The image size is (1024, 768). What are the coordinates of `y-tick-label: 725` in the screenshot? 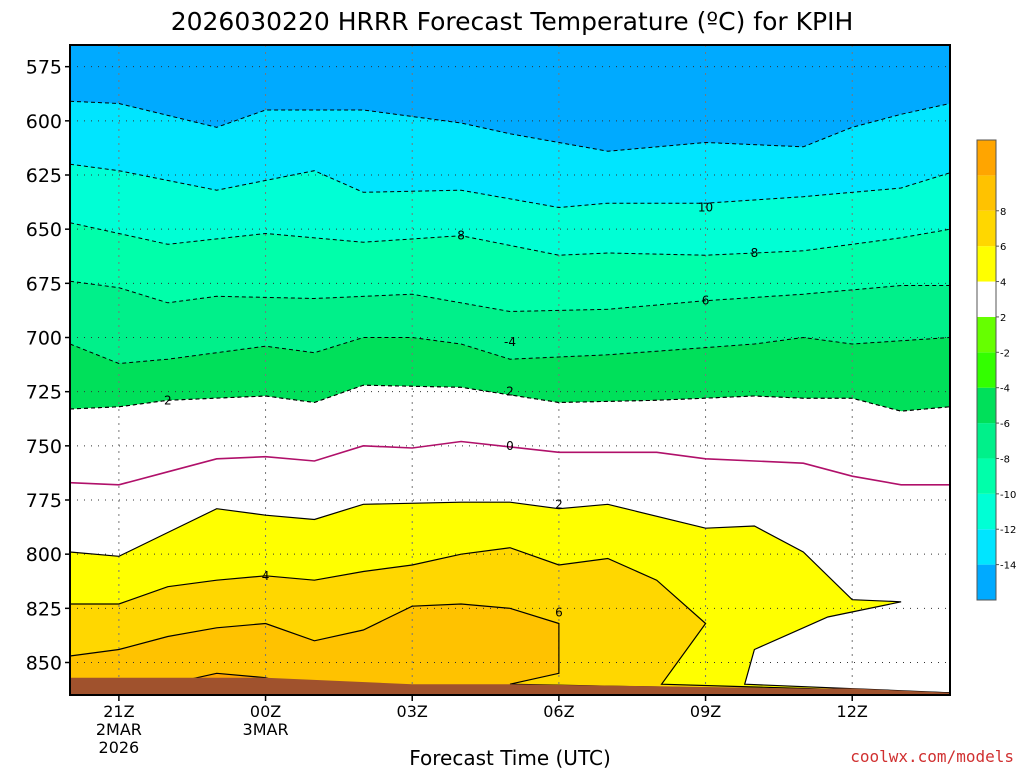 It's located at (44, 393).